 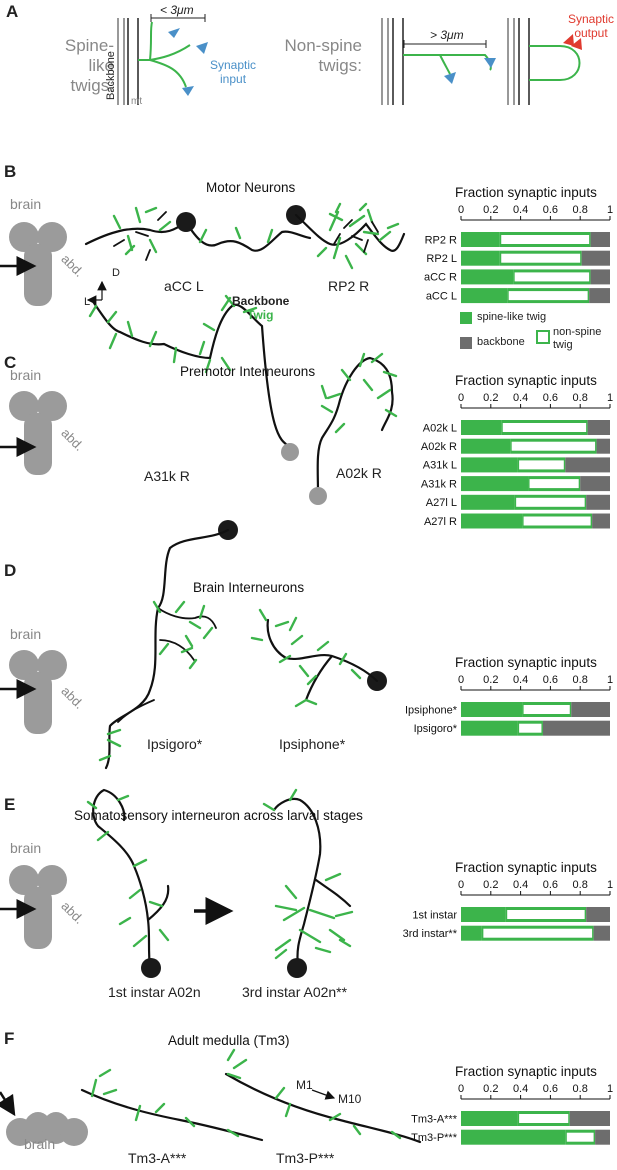 I want to click on synaptic-output-line1: Synaptic, so click(x=591, y=19).